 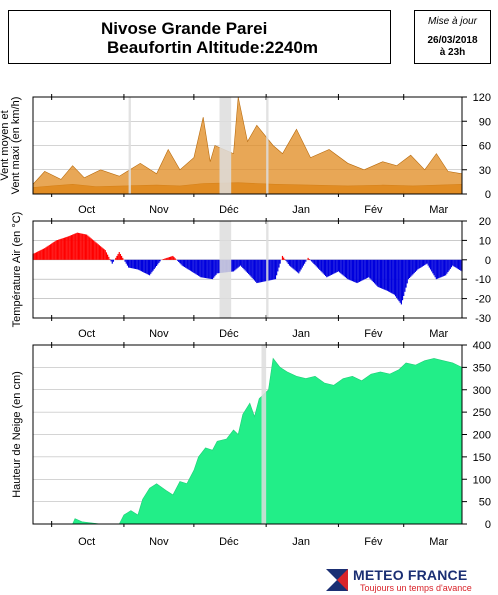 What do you see at coordinates (373, 334) in the screenshot?
I see `month-label-temperature: Fév` at bounding box center [373, 334].